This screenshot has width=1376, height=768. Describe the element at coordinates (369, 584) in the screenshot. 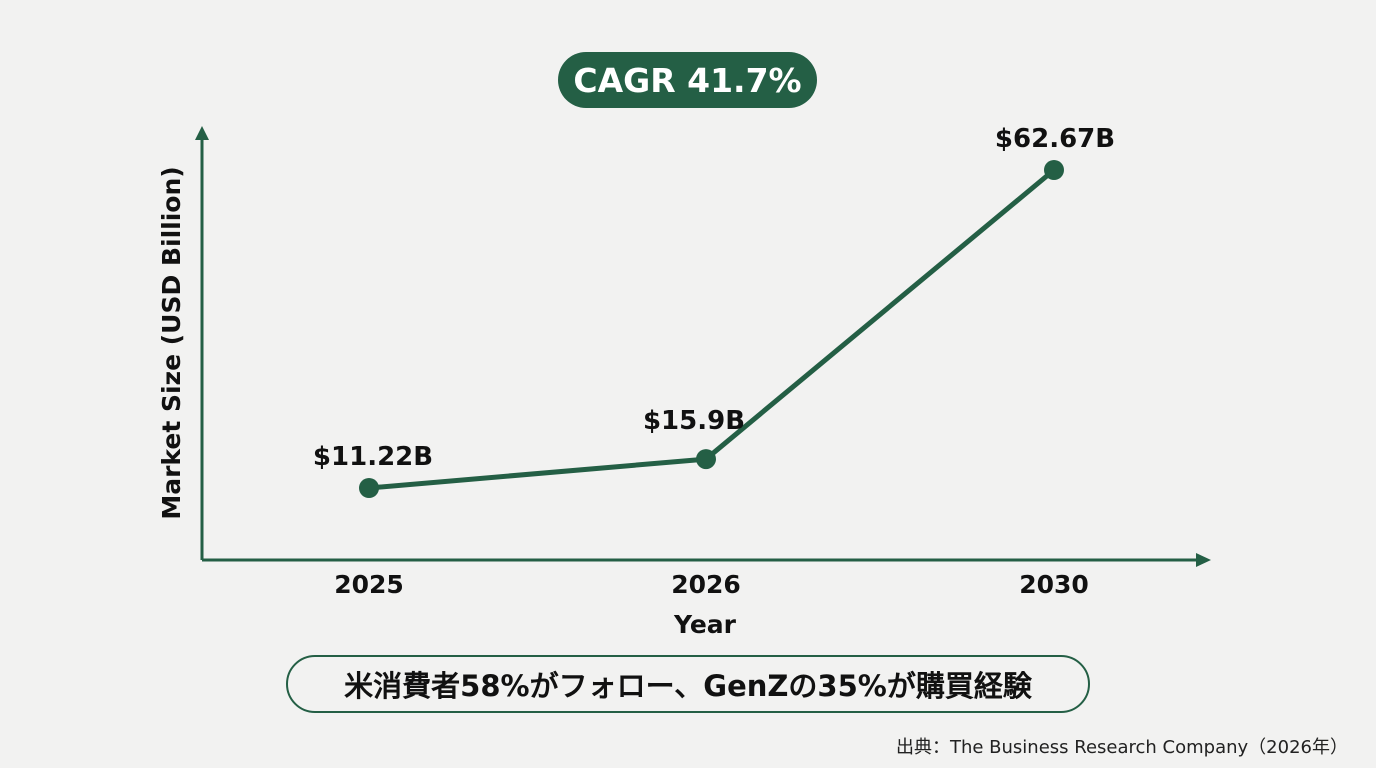

I see `x-tick-label-2025: 2025` at that location.